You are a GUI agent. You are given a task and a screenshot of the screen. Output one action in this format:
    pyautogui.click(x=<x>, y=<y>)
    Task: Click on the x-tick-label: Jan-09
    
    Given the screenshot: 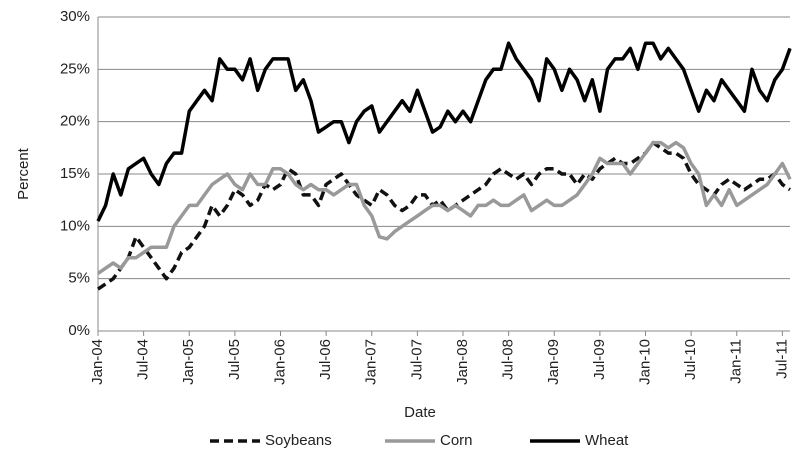 What is the action you would take?
    pyautogui.click(x=553, y=362)
    